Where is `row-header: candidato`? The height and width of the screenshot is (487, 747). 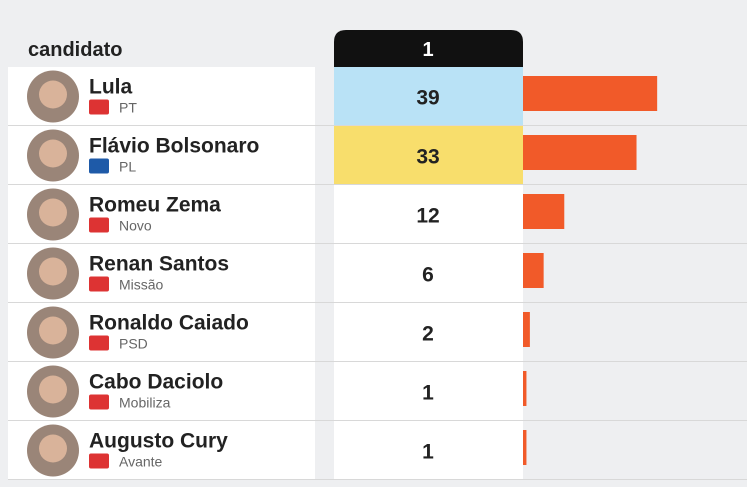 row-header: candidato is located at coordinates (75, 50).